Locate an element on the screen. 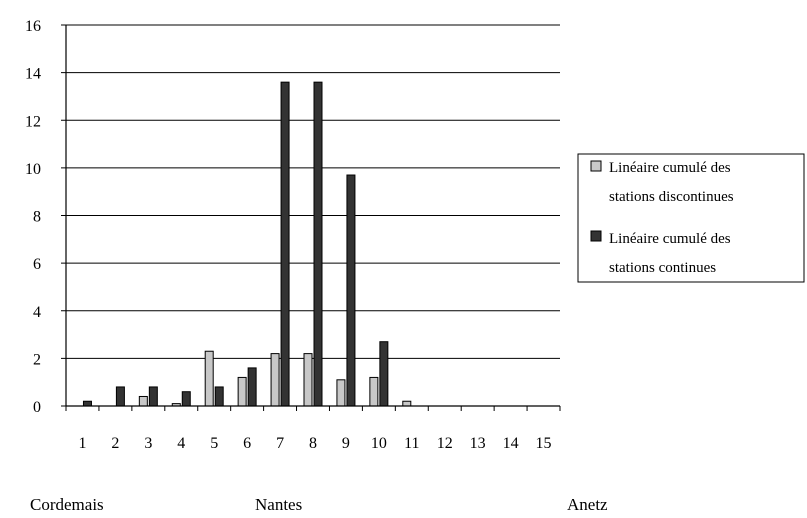 The width and height of the screenshot is (807, 518). x-tick-label: 7 is located at coordinates (280, 443).